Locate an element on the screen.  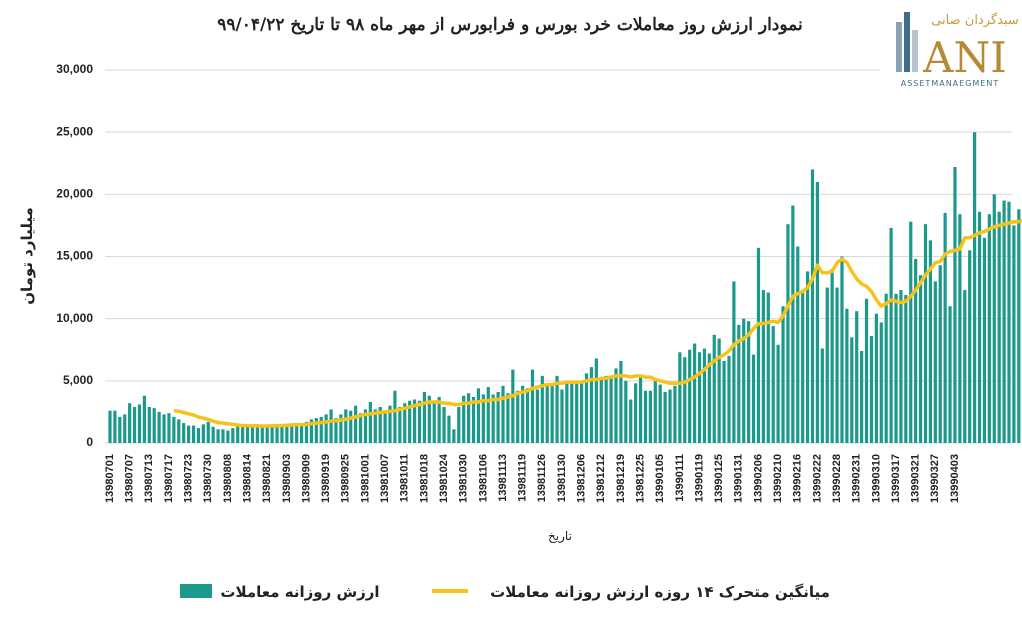
x-tick-label: 13980707 is located at coordinates (130, 478).